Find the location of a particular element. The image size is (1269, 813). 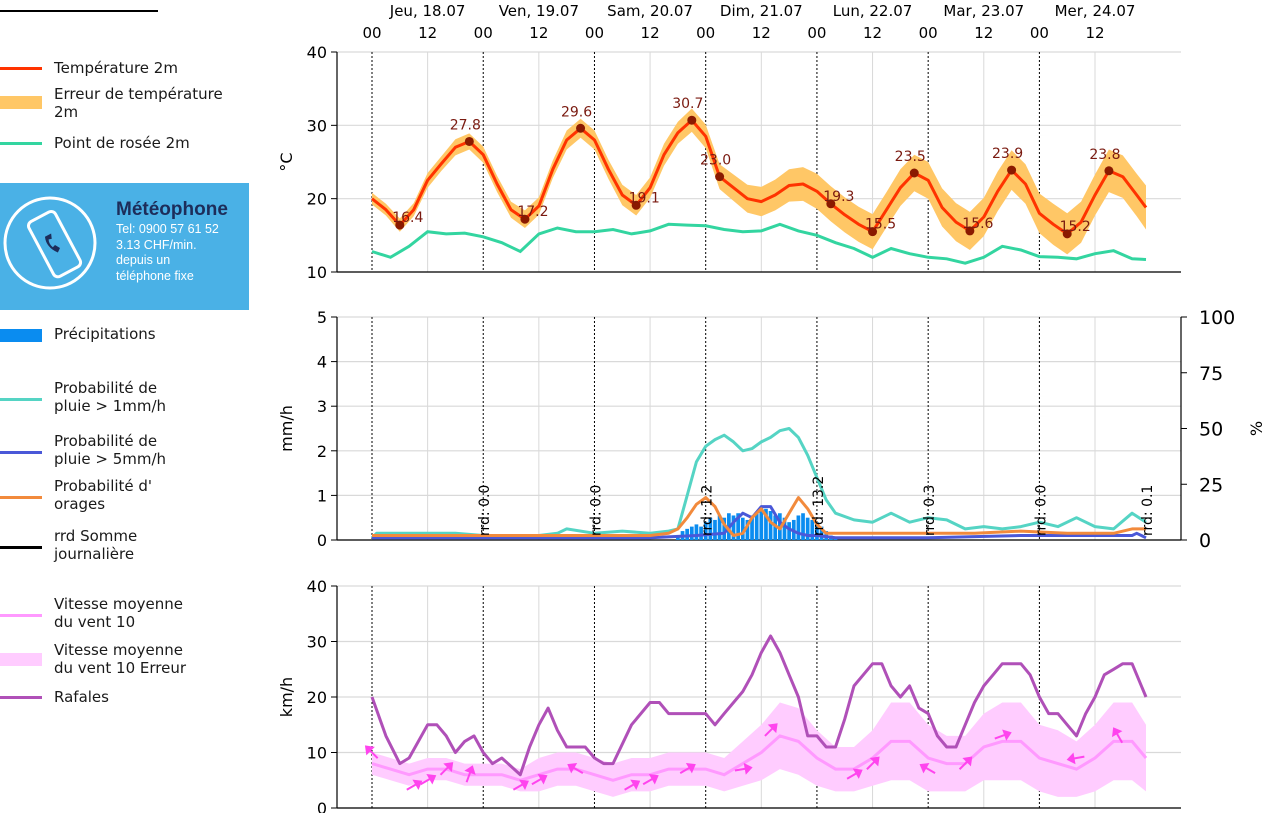

storm-swatch is located at coordinates (21, 497).